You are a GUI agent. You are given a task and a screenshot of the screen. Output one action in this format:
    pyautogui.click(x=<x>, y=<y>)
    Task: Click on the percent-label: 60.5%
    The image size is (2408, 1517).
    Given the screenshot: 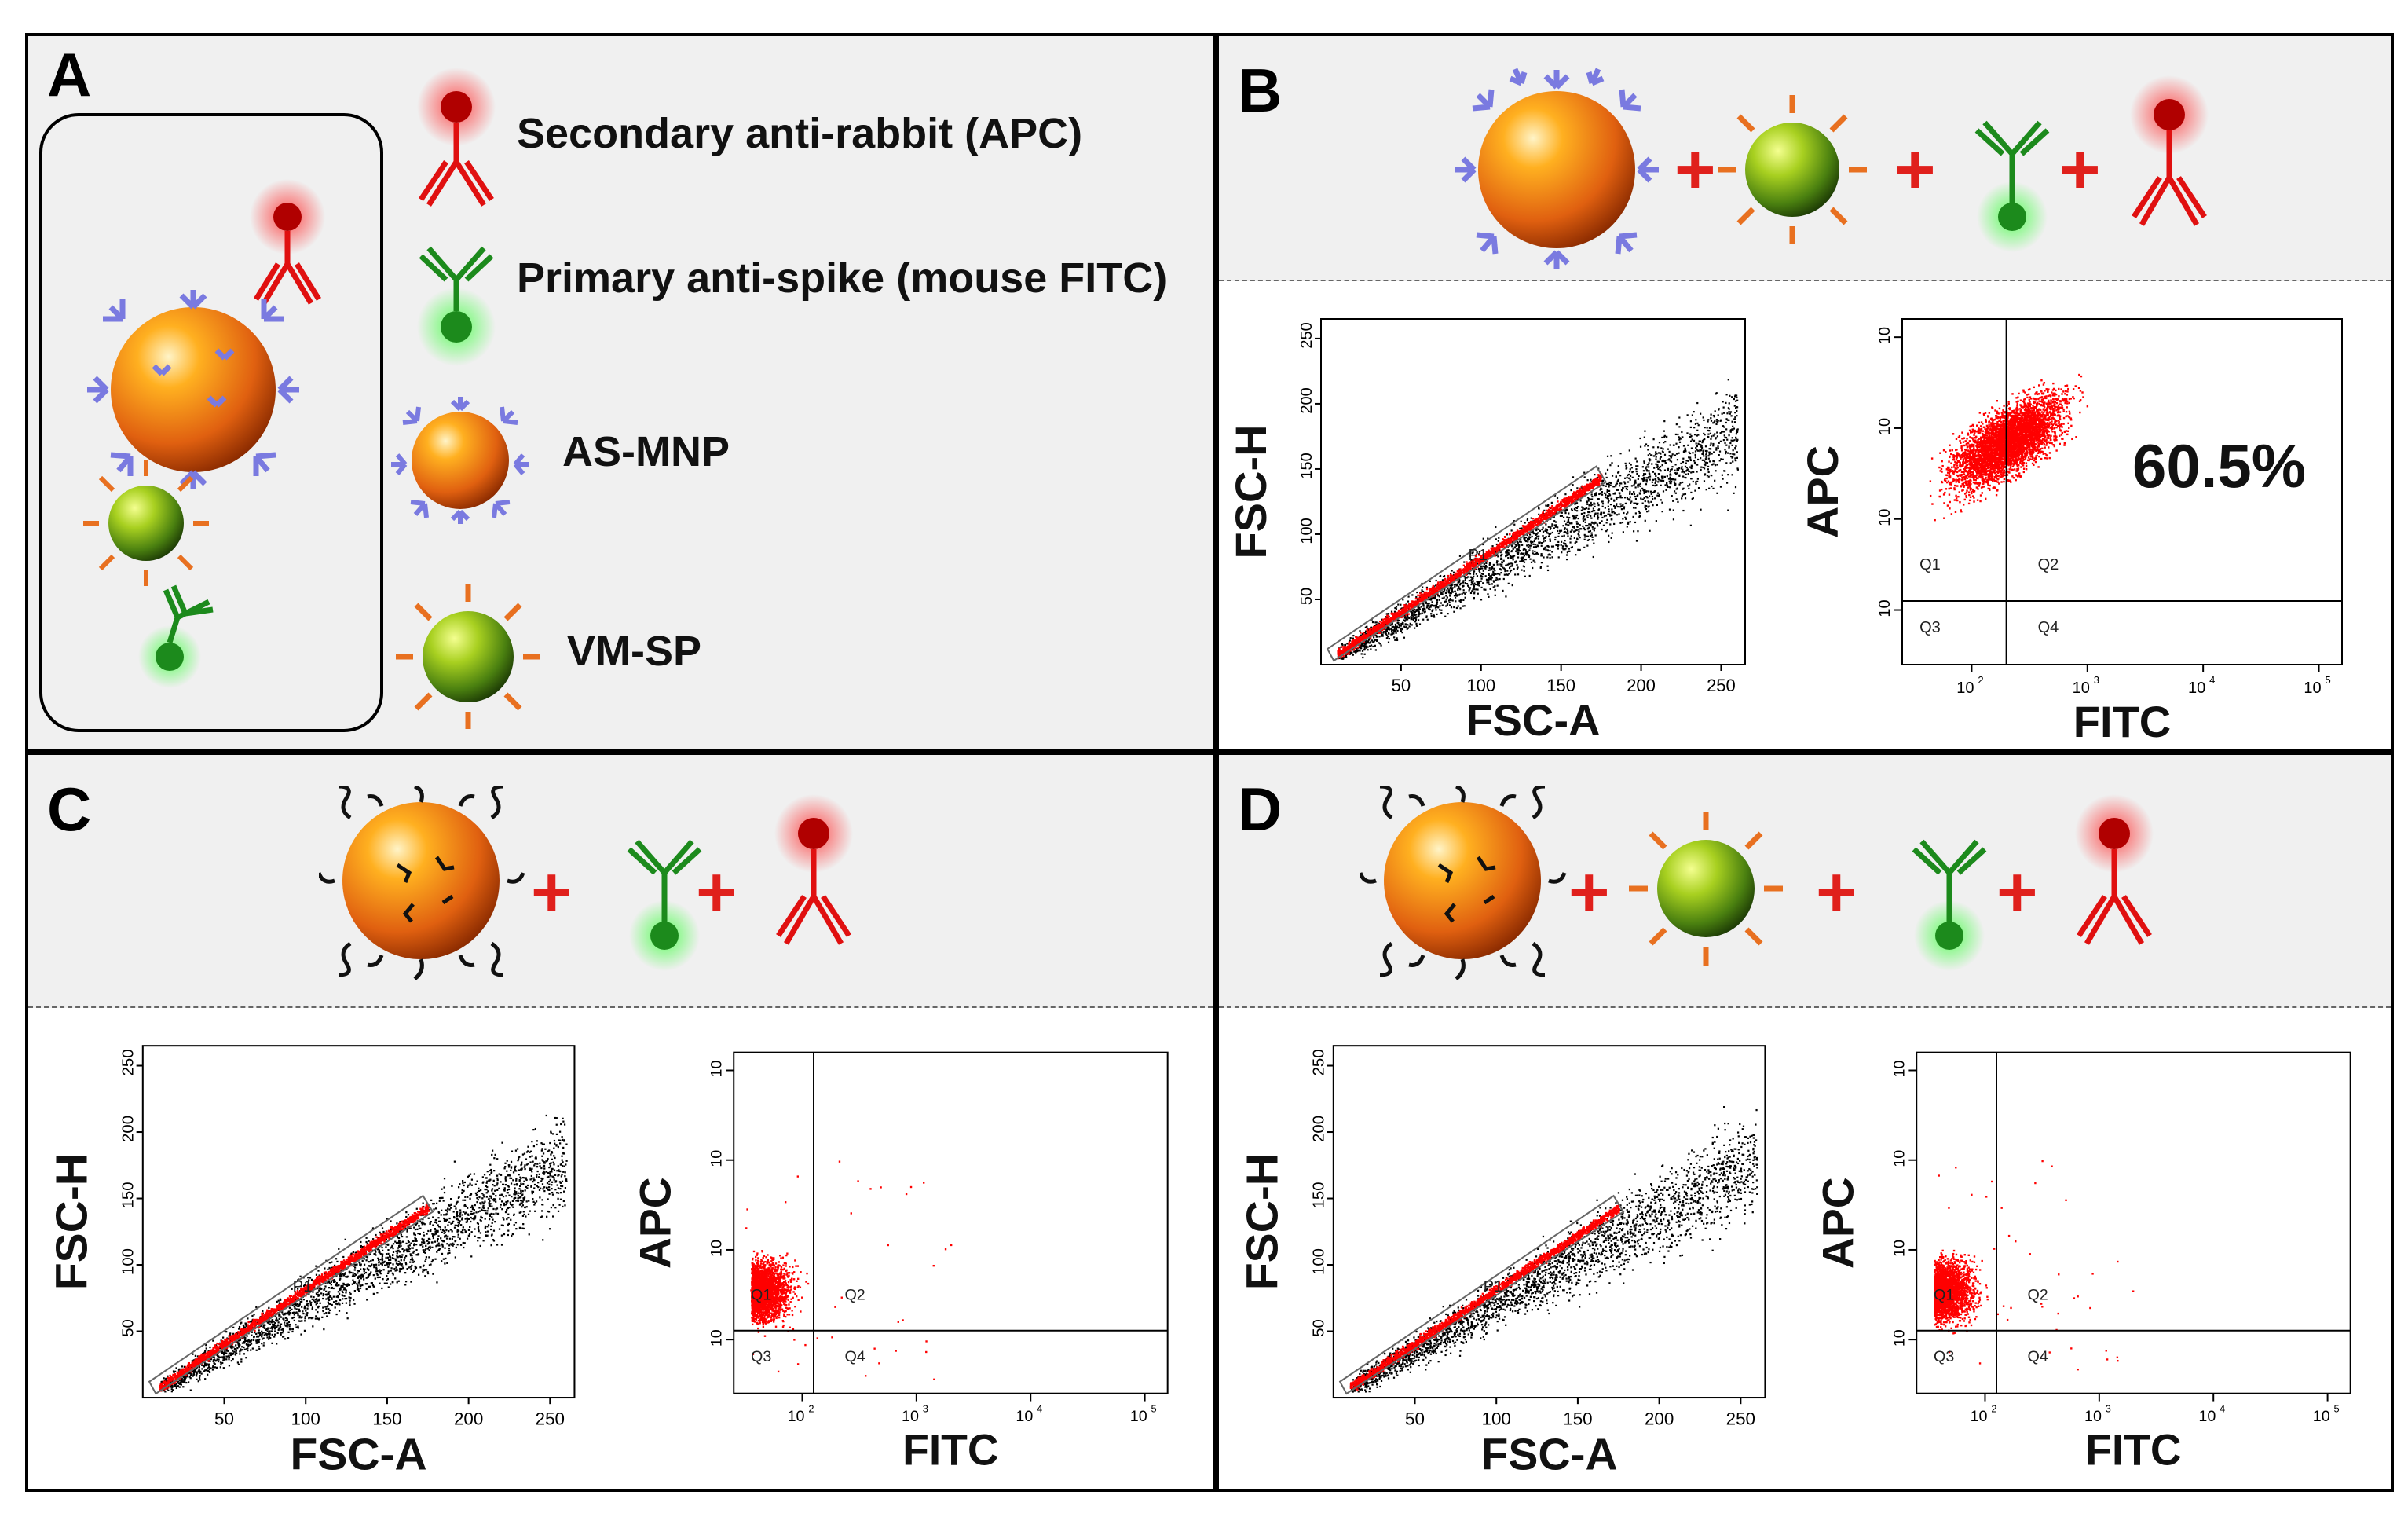 What is the action you would take?
    pyautogui.click(x=2219, y=466)
    